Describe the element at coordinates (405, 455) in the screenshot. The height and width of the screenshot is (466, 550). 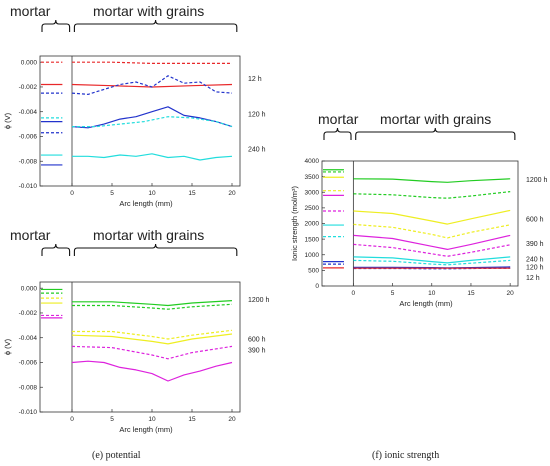
I see `caption-ionic-strength: (f) ionic strength` at that location.